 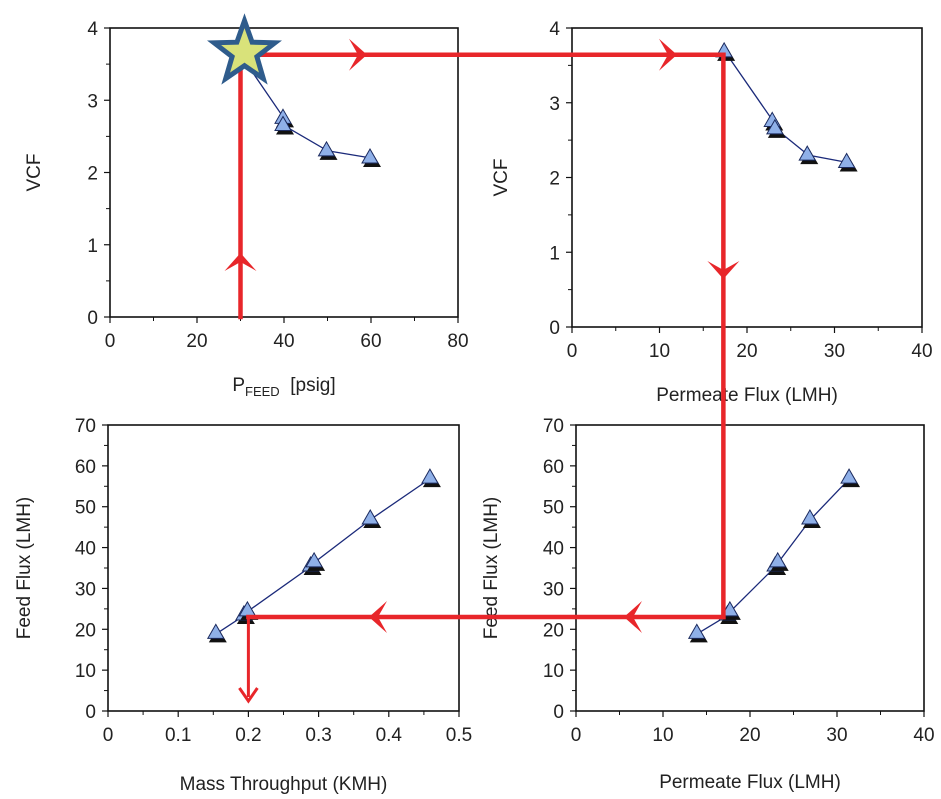 I want to click on x-axis-label: Mass Throughput (KMH), so click(x=284, y=784).